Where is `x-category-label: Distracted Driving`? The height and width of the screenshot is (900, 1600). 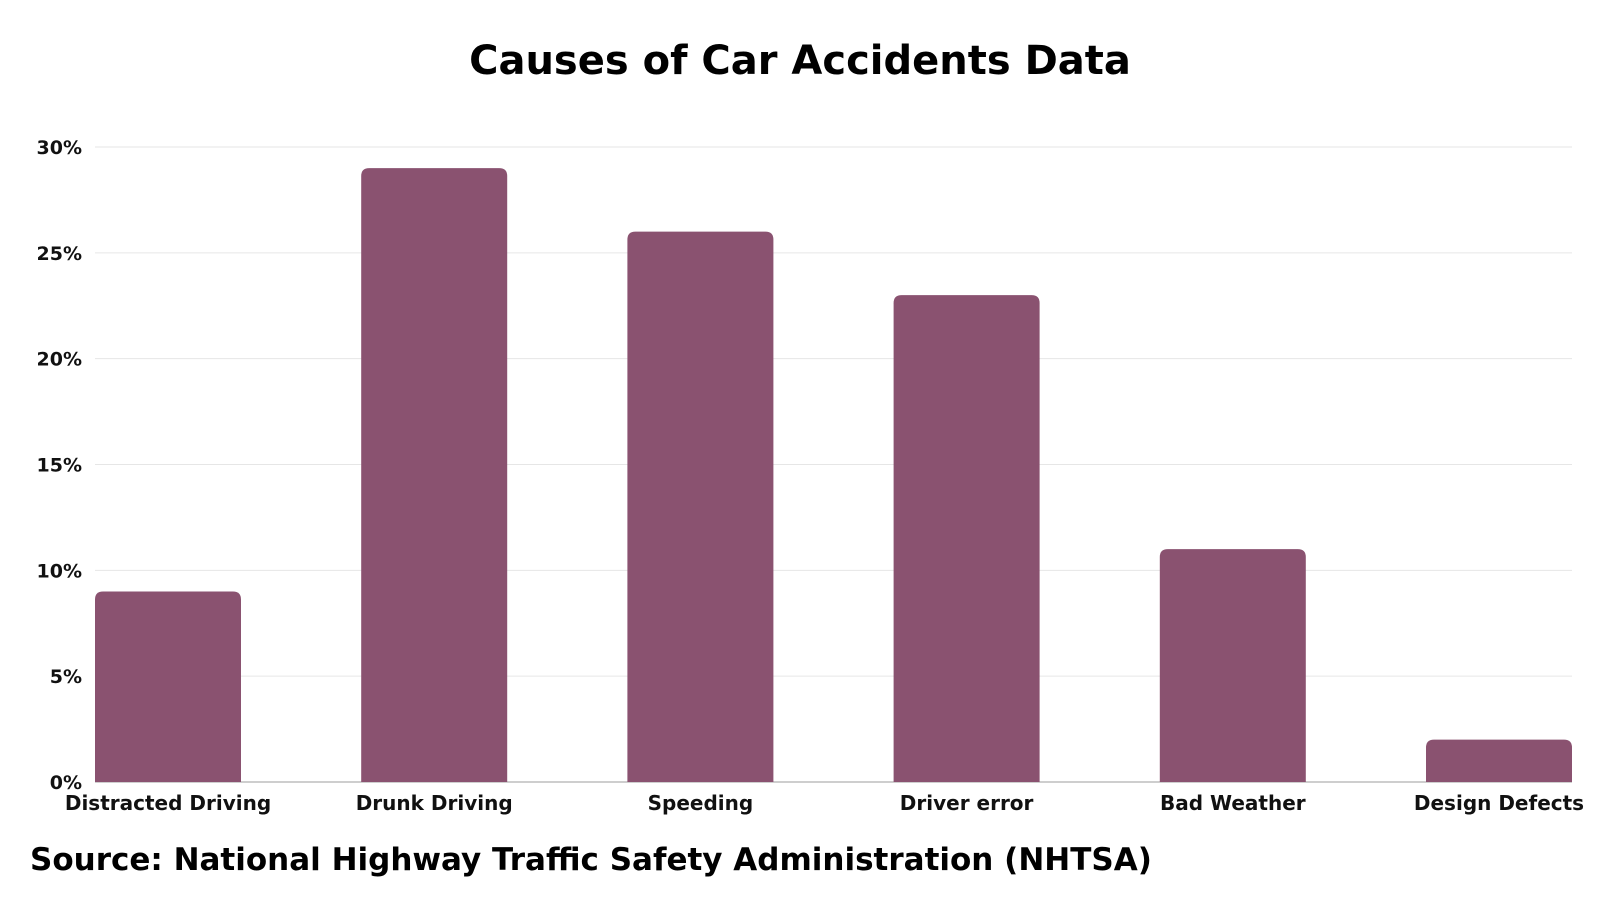 x-category-label: Distracted Driving is located at coordinates (168, 803).